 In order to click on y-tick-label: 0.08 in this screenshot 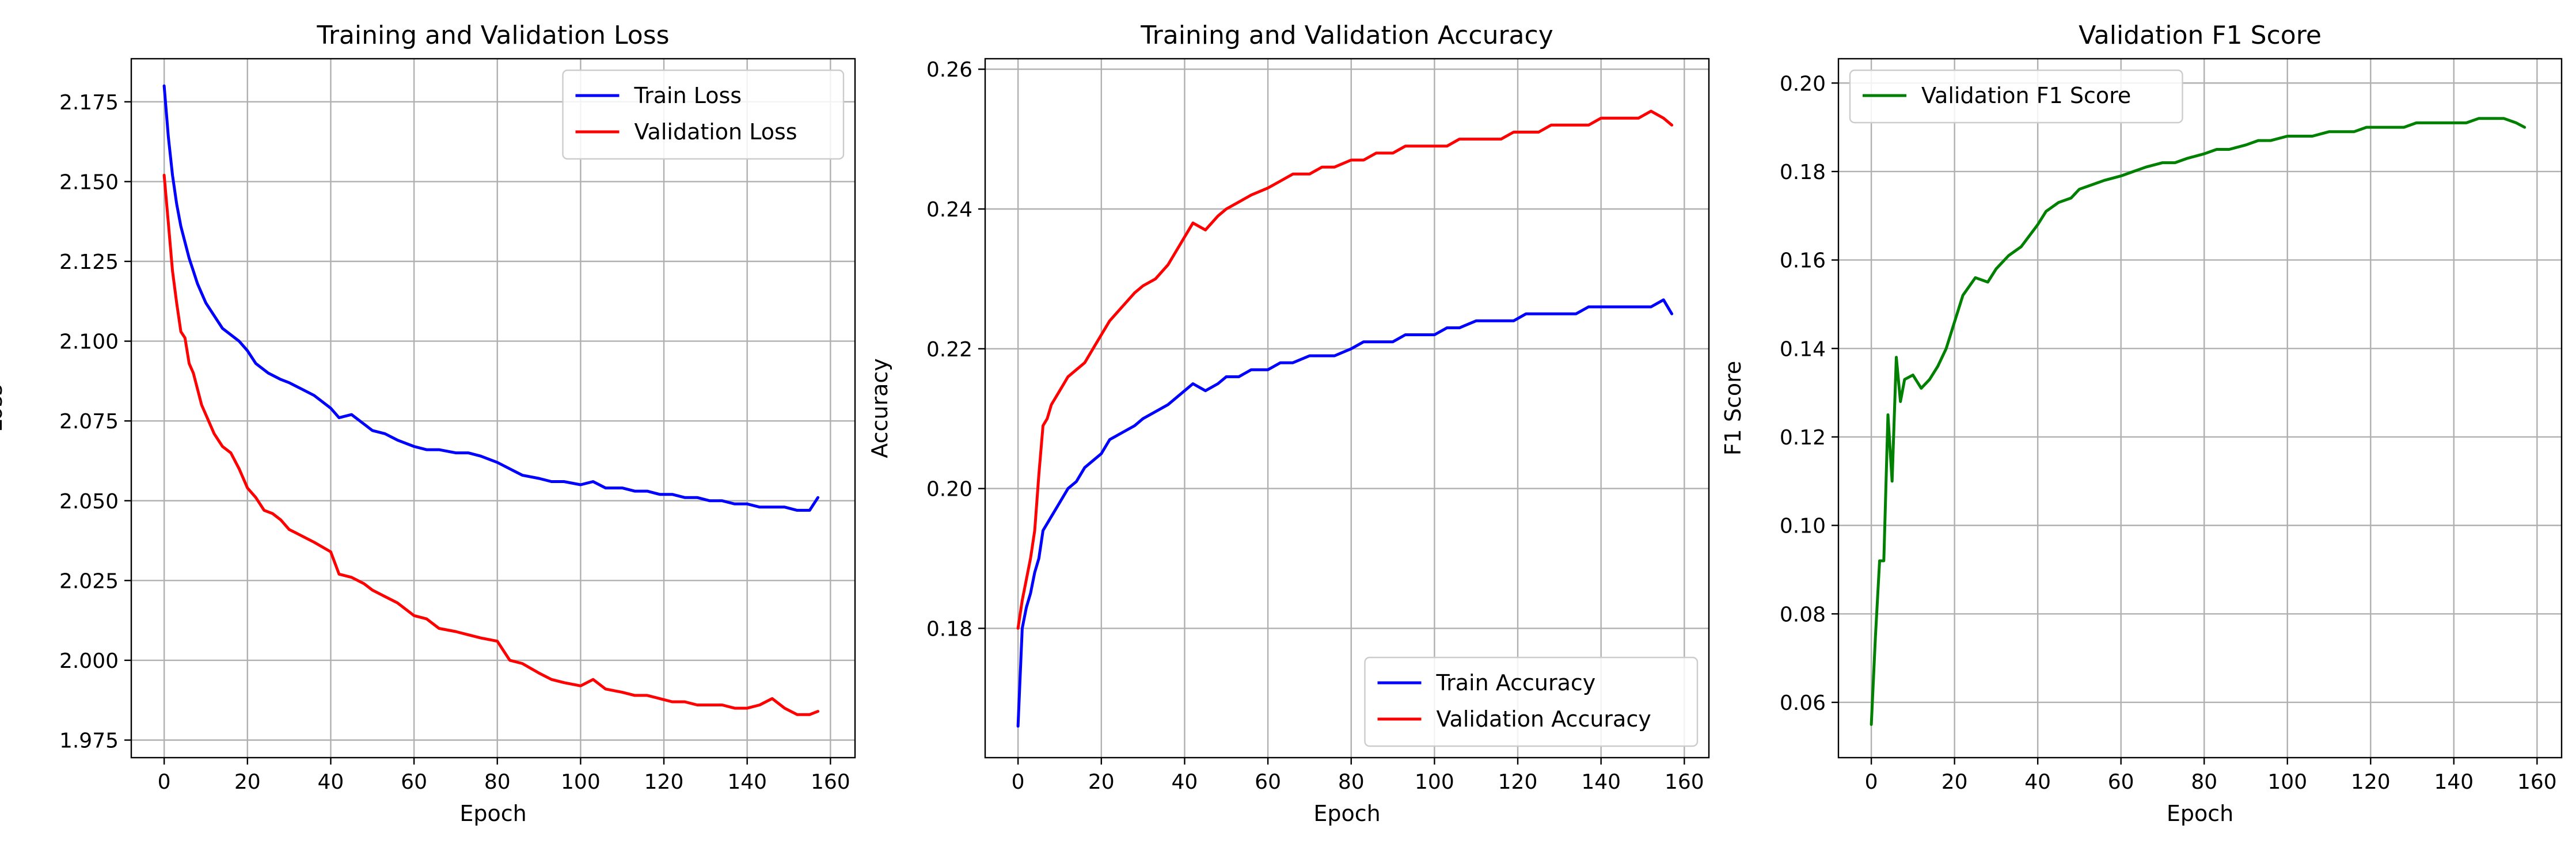, I will do `click(1803, 614)`.